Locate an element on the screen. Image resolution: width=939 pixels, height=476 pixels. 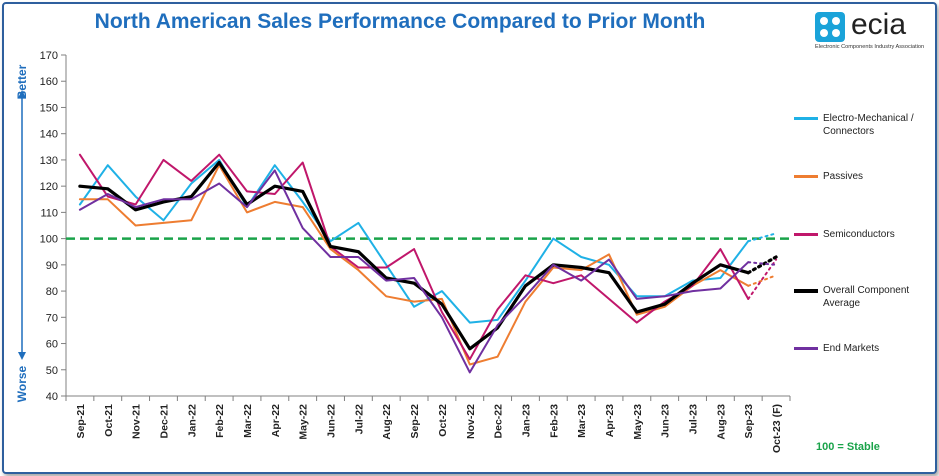
x-tick-label: Oct-22 is located at coordinates (443, 420).